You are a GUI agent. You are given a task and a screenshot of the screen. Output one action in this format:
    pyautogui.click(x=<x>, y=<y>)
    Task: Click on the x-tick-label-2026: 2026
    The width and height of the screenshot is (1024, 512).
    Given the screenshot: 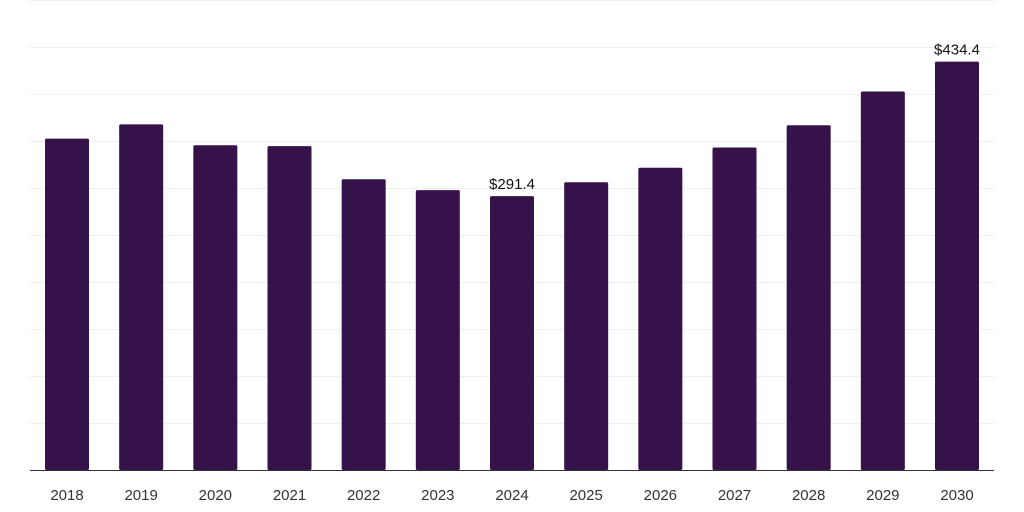 What is the action you would take?
    pyautogui.click(x=660, y=495)
    